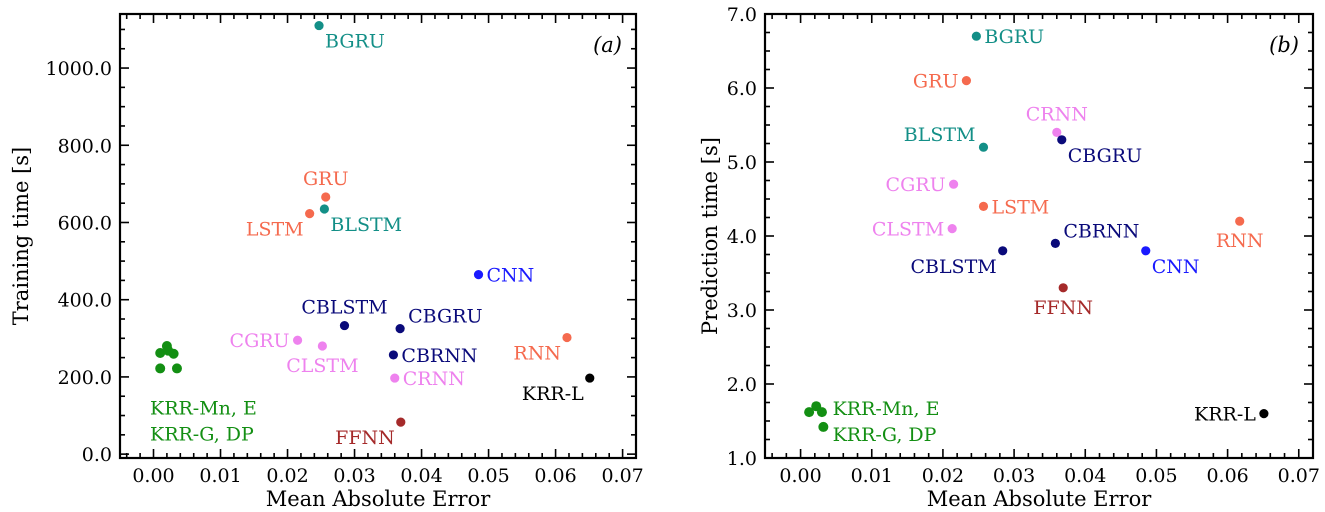 The height and width of the screenshot is (512, 1325). Describe the element at coordinates (97, 455) in the screenshot. I see `y-tick-label: 0.0` at that location.